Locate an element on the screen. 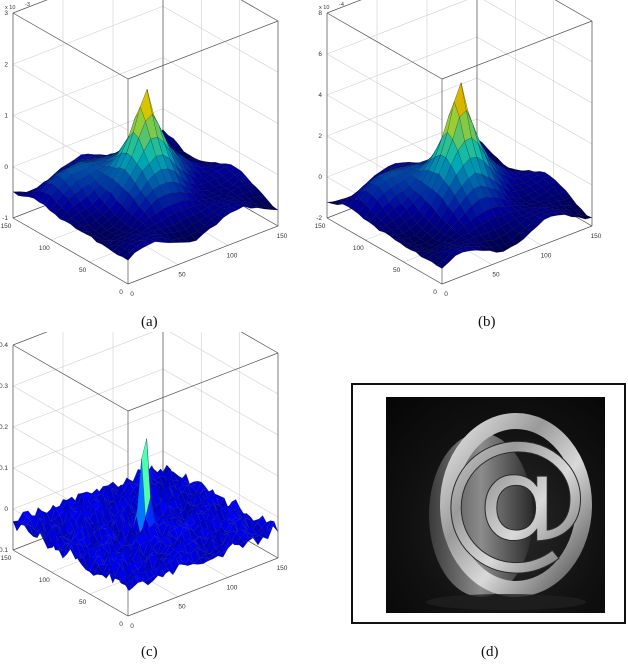 The image size is (628, 664). caption-b: (b) is located at coordinates (487, 322).